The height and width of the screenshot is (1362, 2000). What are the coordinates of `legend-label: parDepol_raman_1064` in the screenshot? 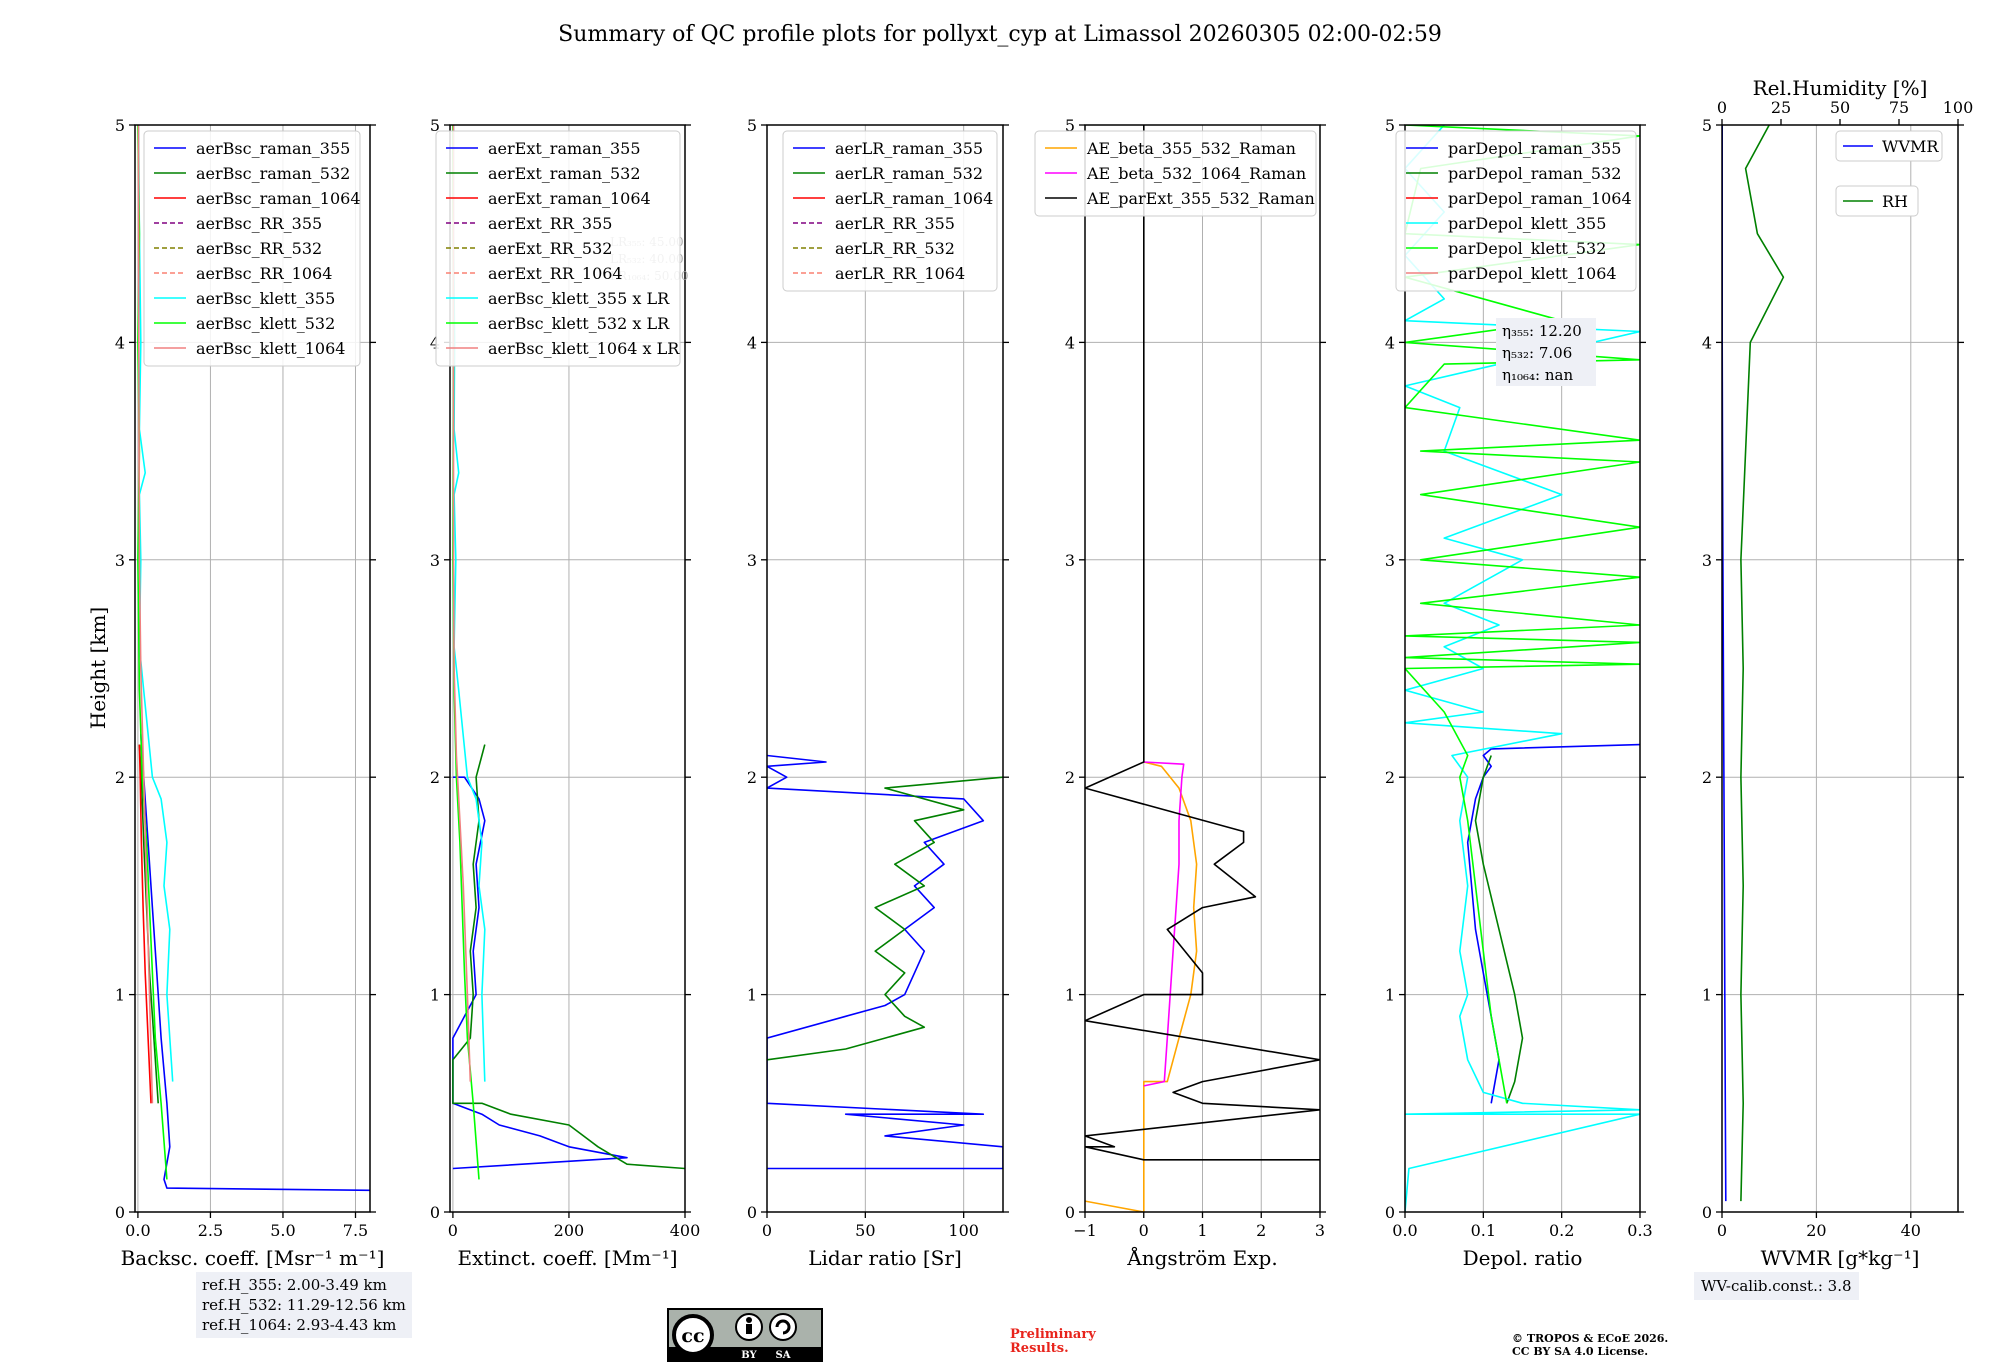 It's located at (1540, 198).